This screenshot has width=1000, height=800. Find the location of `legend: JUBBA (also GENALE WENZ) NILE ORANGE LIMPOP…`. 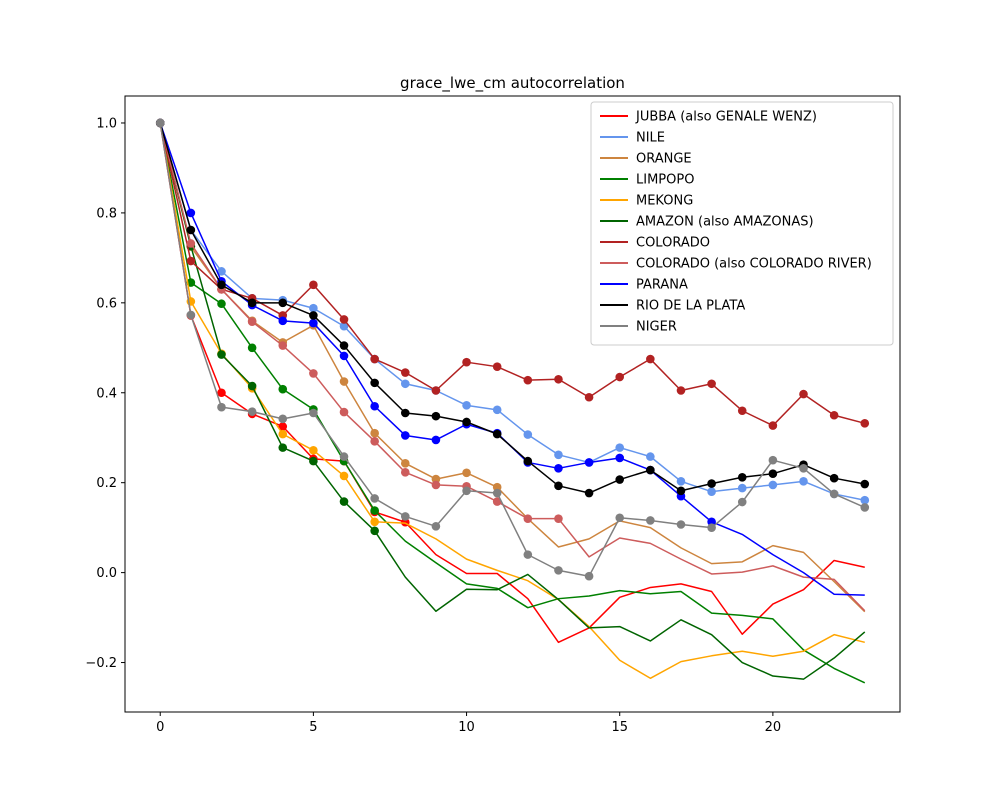

legend: JUBBA (also GENALE WENZ) NILE ORANGE LIMPOP… is located at coordinates (742, 223).